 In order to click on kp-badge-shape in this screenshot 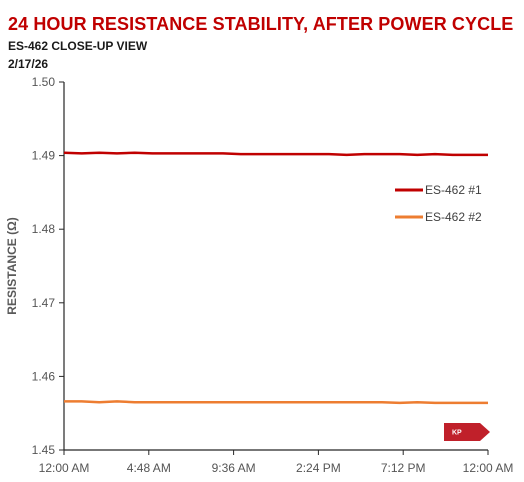, I will do `click(467, 432)`.